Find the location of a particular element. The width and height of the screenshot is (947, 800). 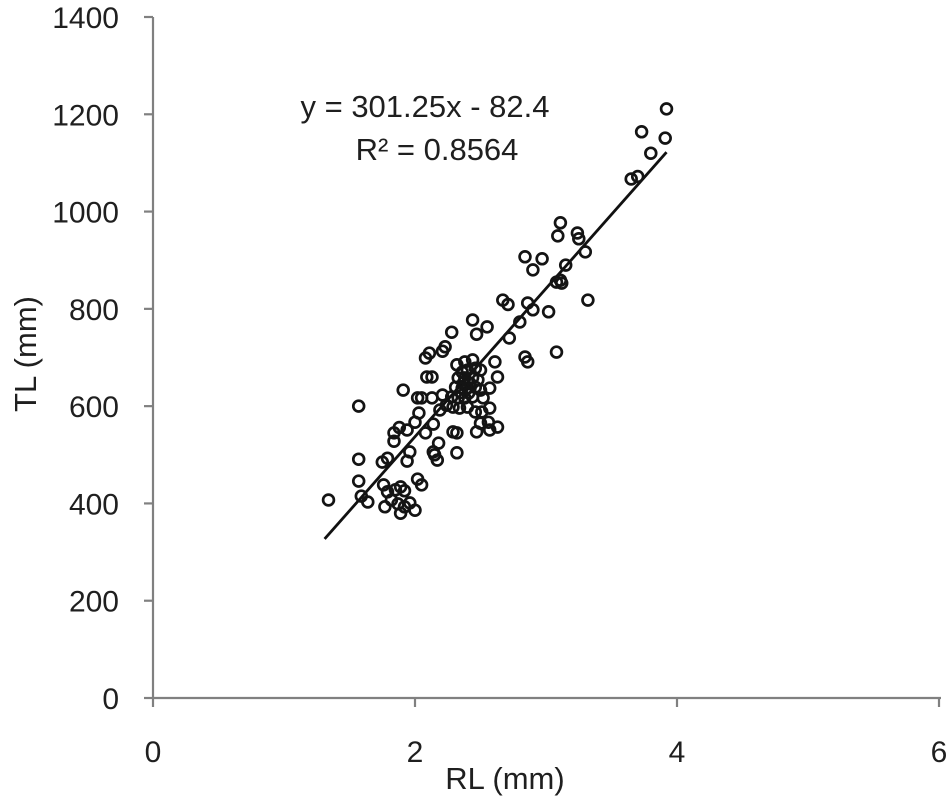

r-squared-label: R² = 0.8564 is located at coordinates (437, 149).